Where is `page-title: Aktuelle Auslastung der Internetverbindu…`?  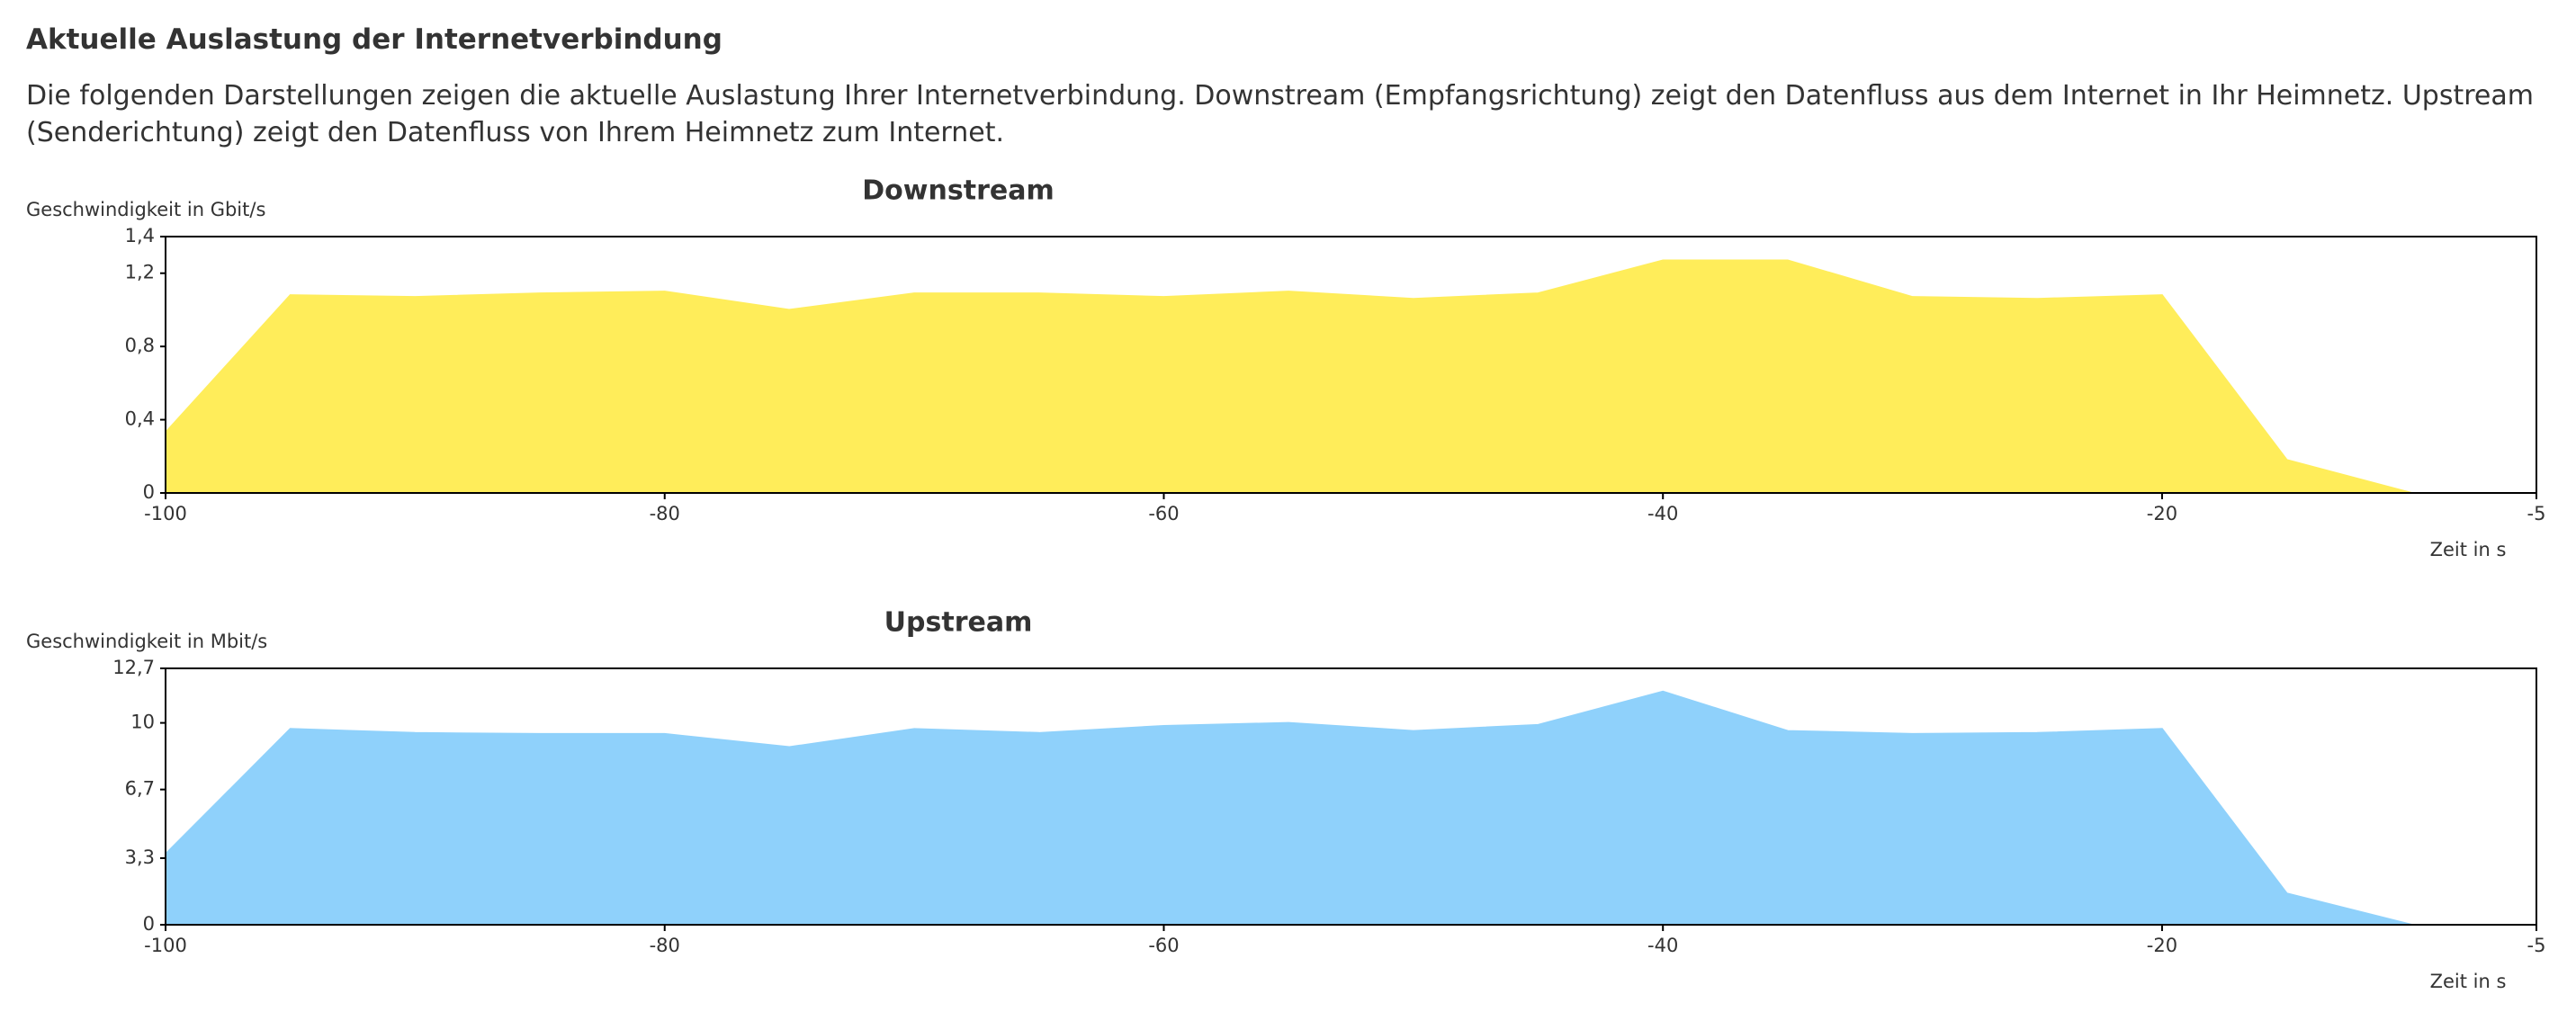 page-title: Aktuelle Auslastung der Internetverbindu… is located at coordinates (375, 39).